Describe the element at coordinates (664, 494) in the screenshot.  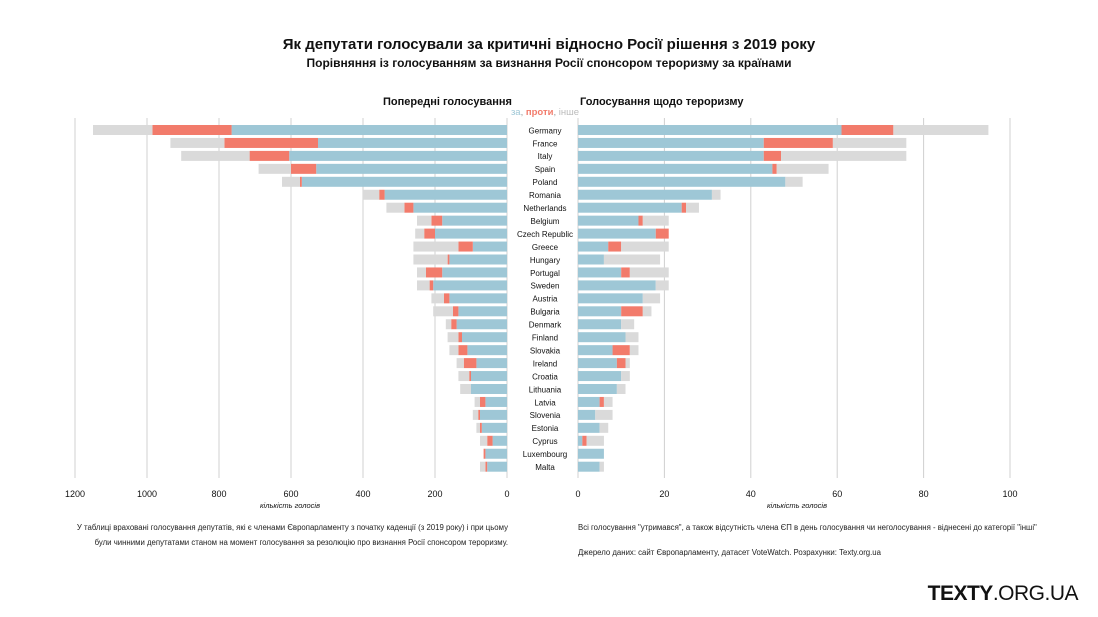
I see `right-tick-label: 20` at that location.